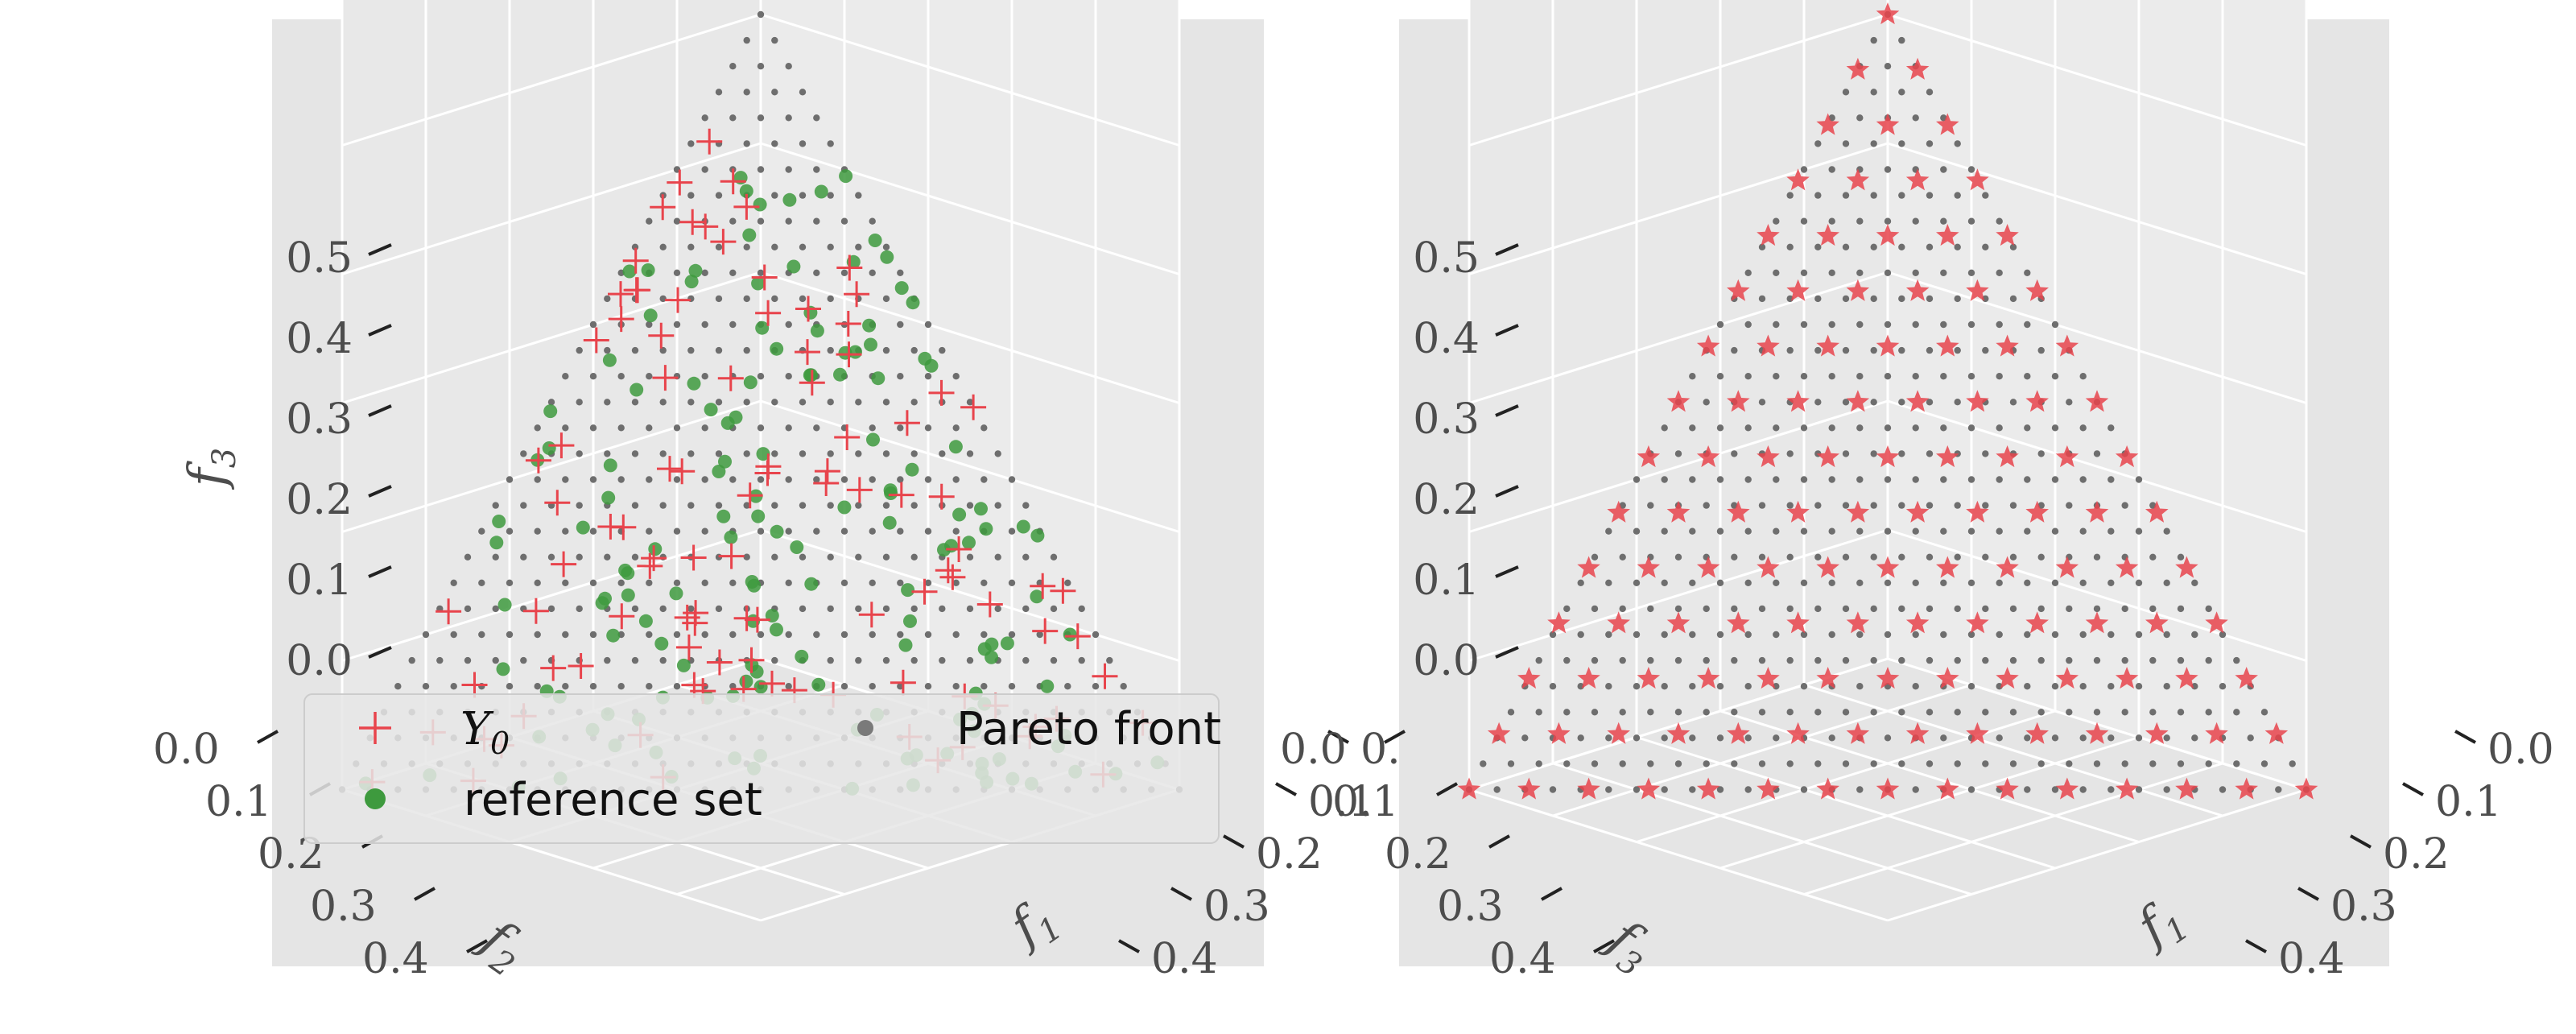  What do you see at coordinates (1446, 661) in the screenshot?
I see `z-tick-label: 0.0` at bounding box center [1446, 661].